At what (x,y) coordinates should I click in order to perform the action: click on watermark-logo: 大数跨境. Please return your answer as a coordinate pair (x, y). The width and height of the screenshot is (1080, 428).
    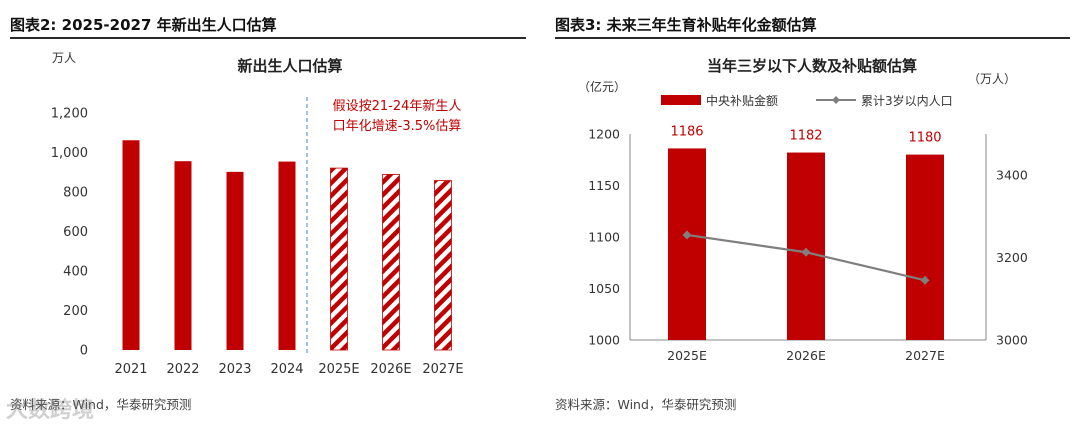
    Looking at the image, I should click on (50, 410).